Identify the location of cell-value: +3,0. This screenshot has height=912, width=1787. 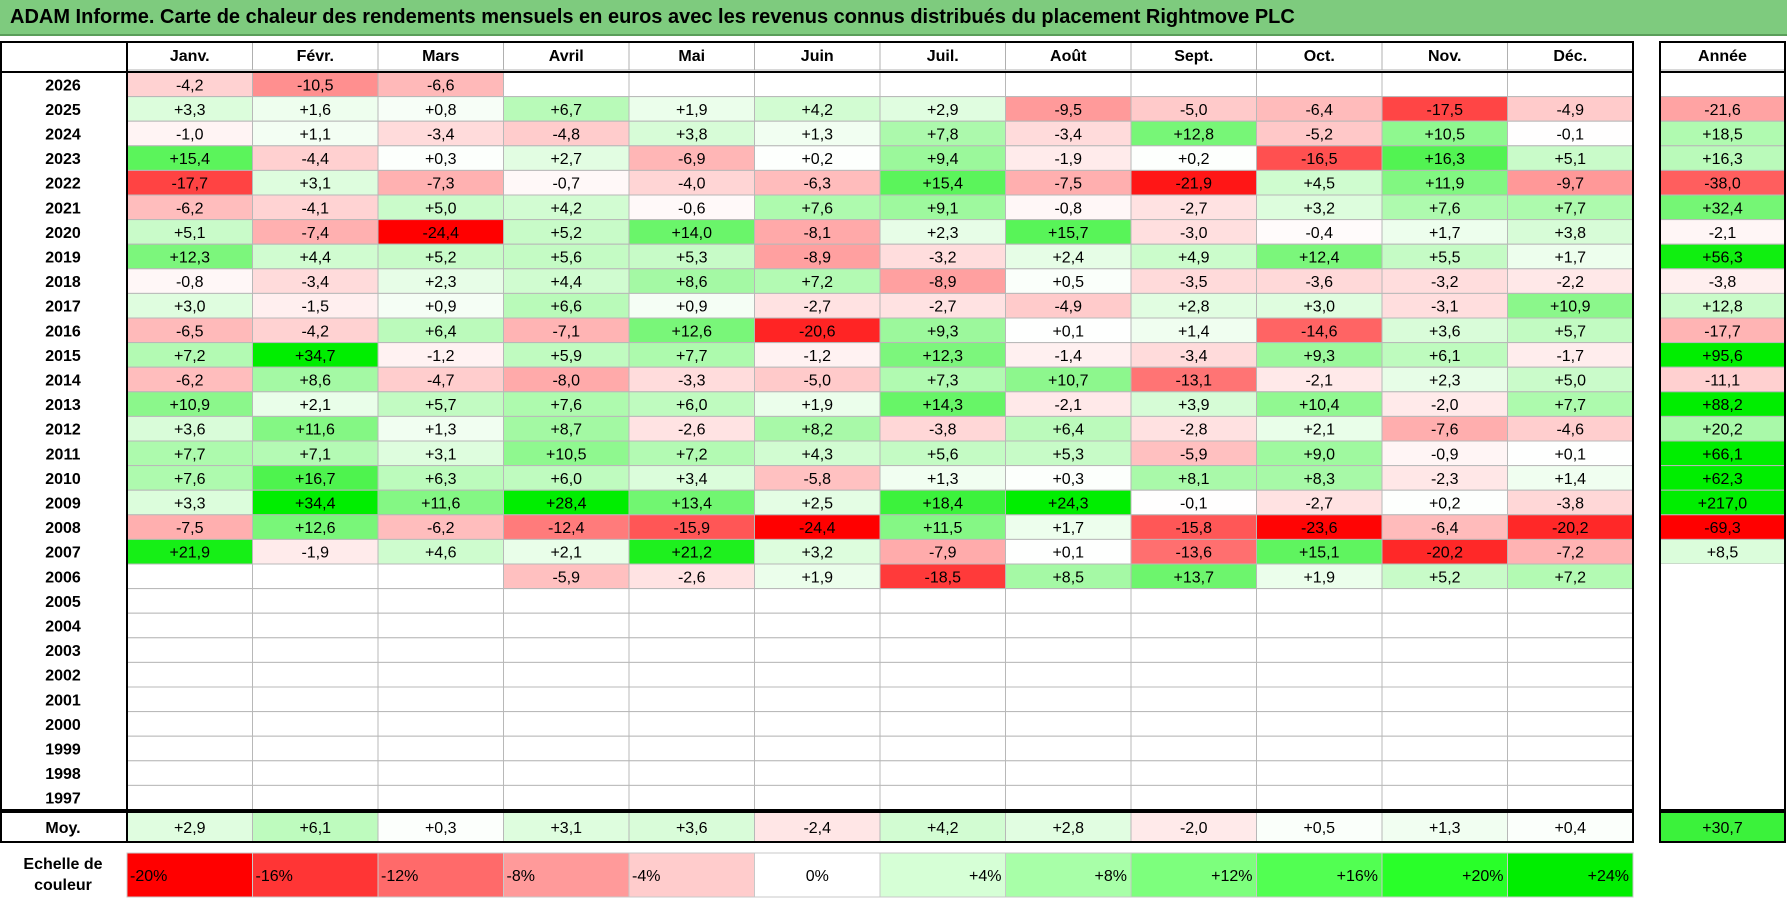
(190, 307).